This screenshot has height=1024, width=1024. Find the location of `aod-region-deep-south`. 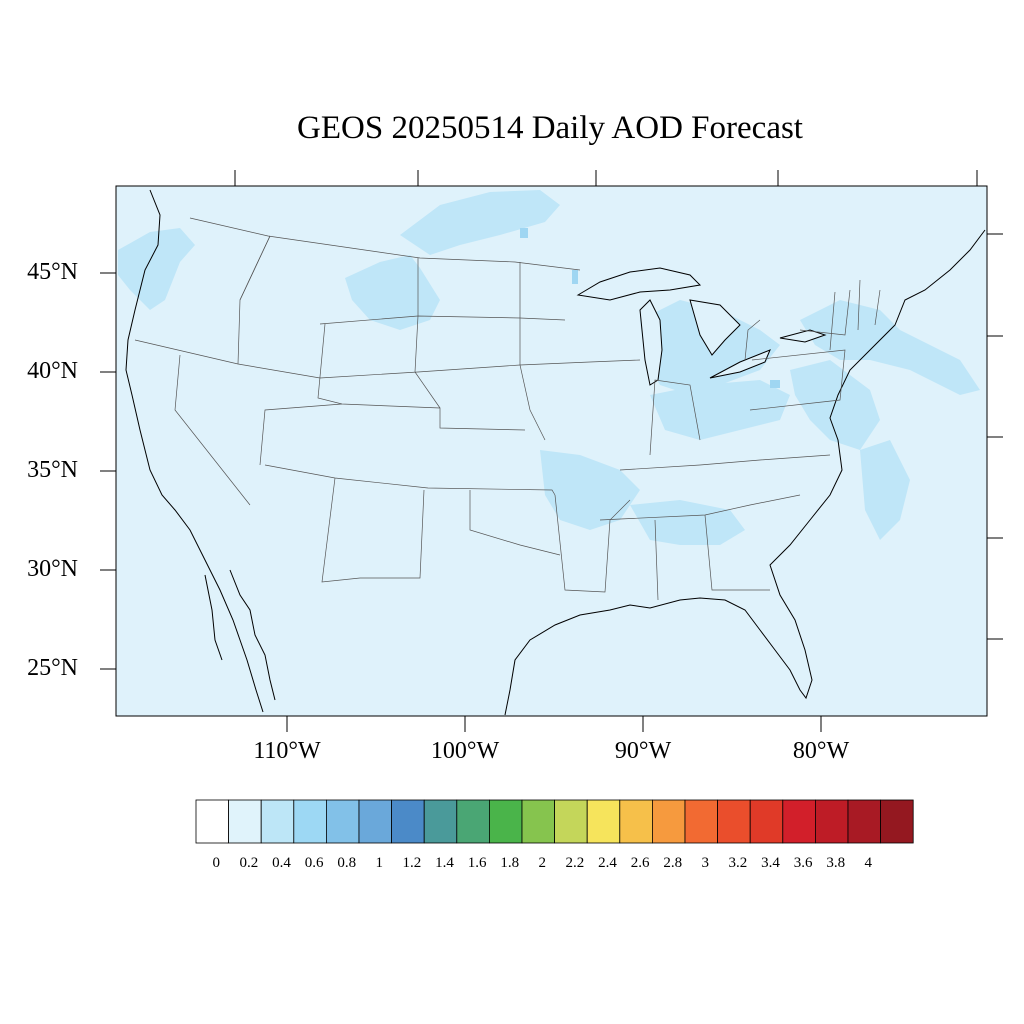

aod-region-deep-south is located at coordinates (687, 522).